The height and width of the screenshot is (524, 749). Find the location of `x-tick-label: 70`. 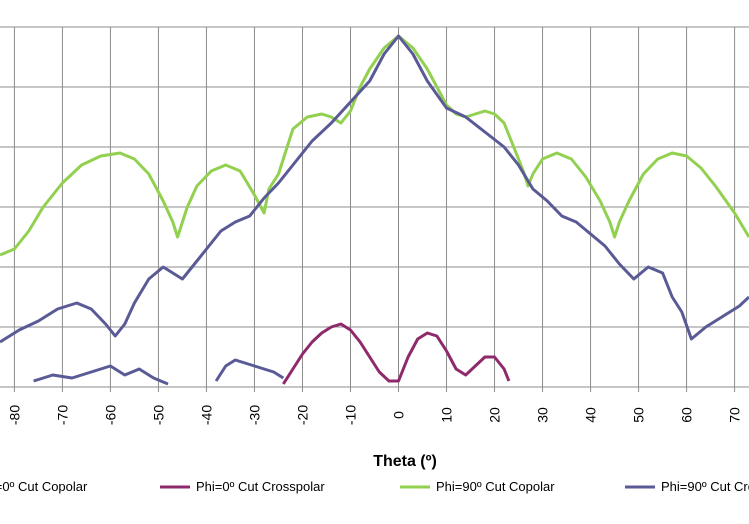

x-tick-label: 70 is located at coordinates (735, 415).